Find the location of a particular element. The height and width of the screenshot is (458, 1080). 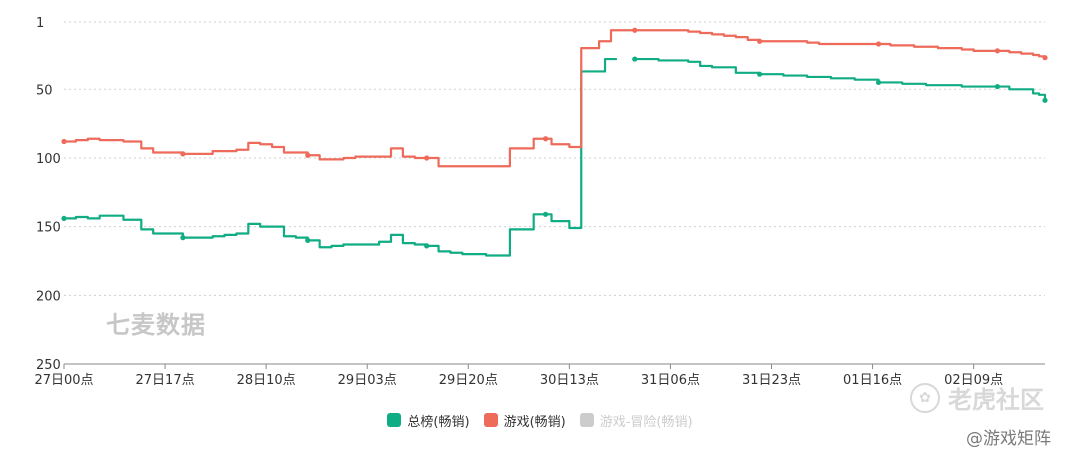

legend-item-adventure: 游戏-冒险(畅销) is located at coordinates (636, 420).